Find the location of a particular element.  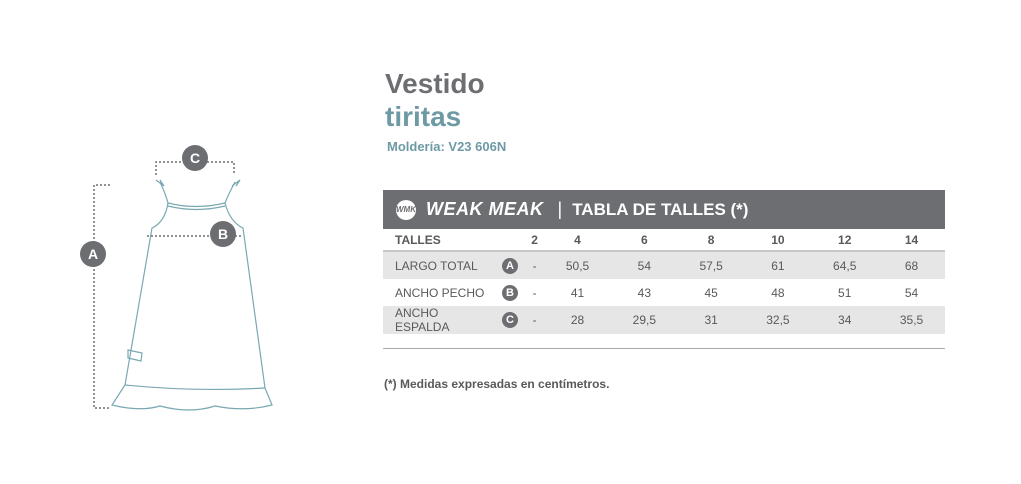

pattern-code: Moldería: V23 606N is located at coordinates (447, 146).